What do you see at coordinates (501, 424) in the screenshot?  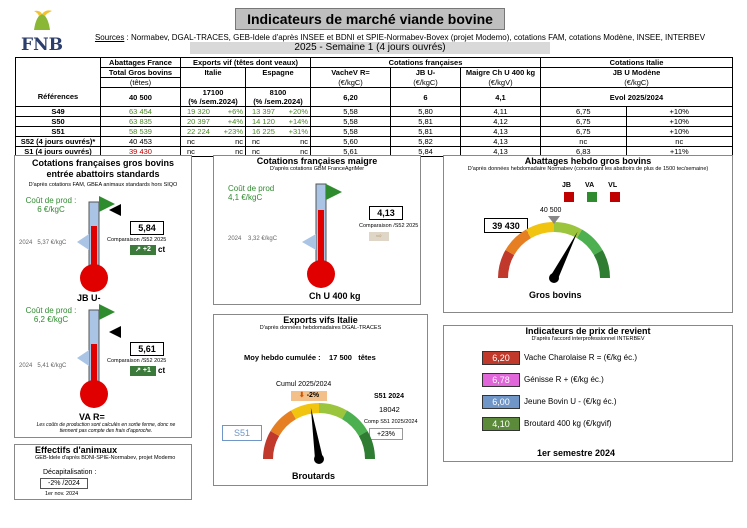 I see `cost-value: 4,10` at bounding box center [501, 424].